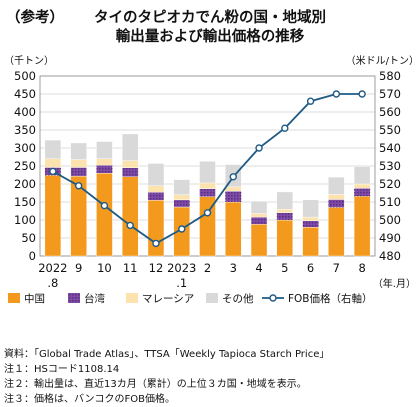 Image resolution: width=420 pixels, height=407 pixels. What do you see at coordinates (52, 283) in the screenshot?
I see `x-tick-label: .8` at bounding box center [52, 283].